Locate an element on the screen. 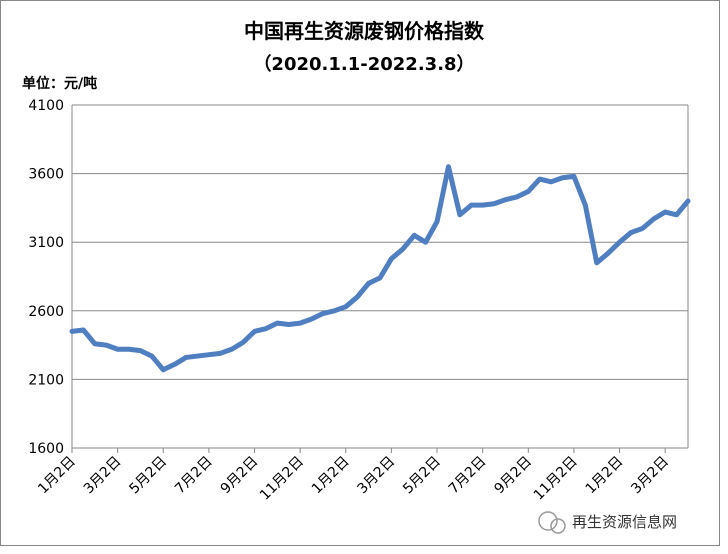 This screenshot has height=554, width=728. chart-subtitle: （2020.1.1-2022.3.8） is located at coordinates (363, 64).